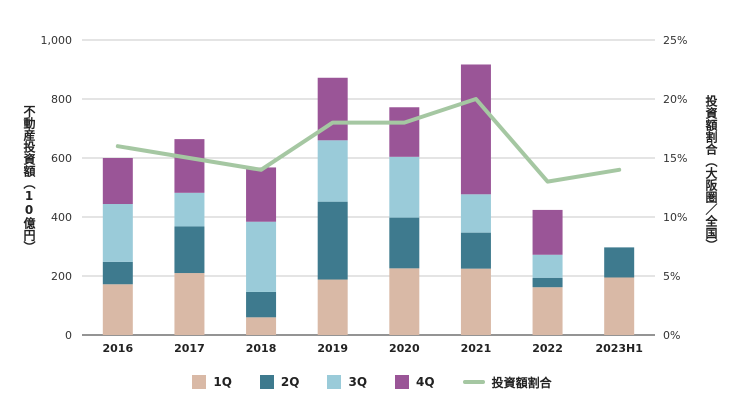 Image resolution: width=744 pixels, height=418 pixels. What do you see at coordinates (372, 382) in the screenshot?
I see `legend: 1Q 2Q 3Q 4Q 投資額割合` at bounding box center [372, 382].